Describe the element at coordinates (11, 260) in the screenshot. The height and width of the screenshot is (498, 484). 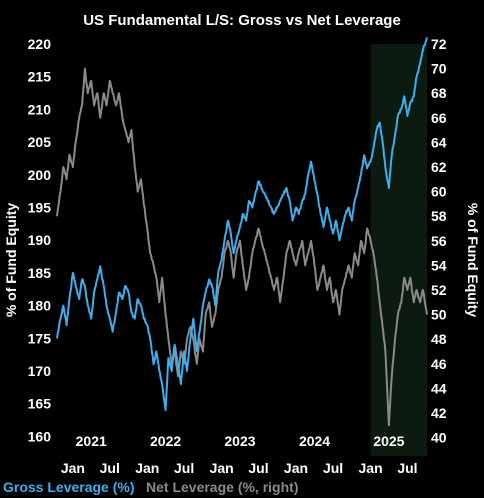
I see `y-axis-left-label: % of Fund Equity` at that location.